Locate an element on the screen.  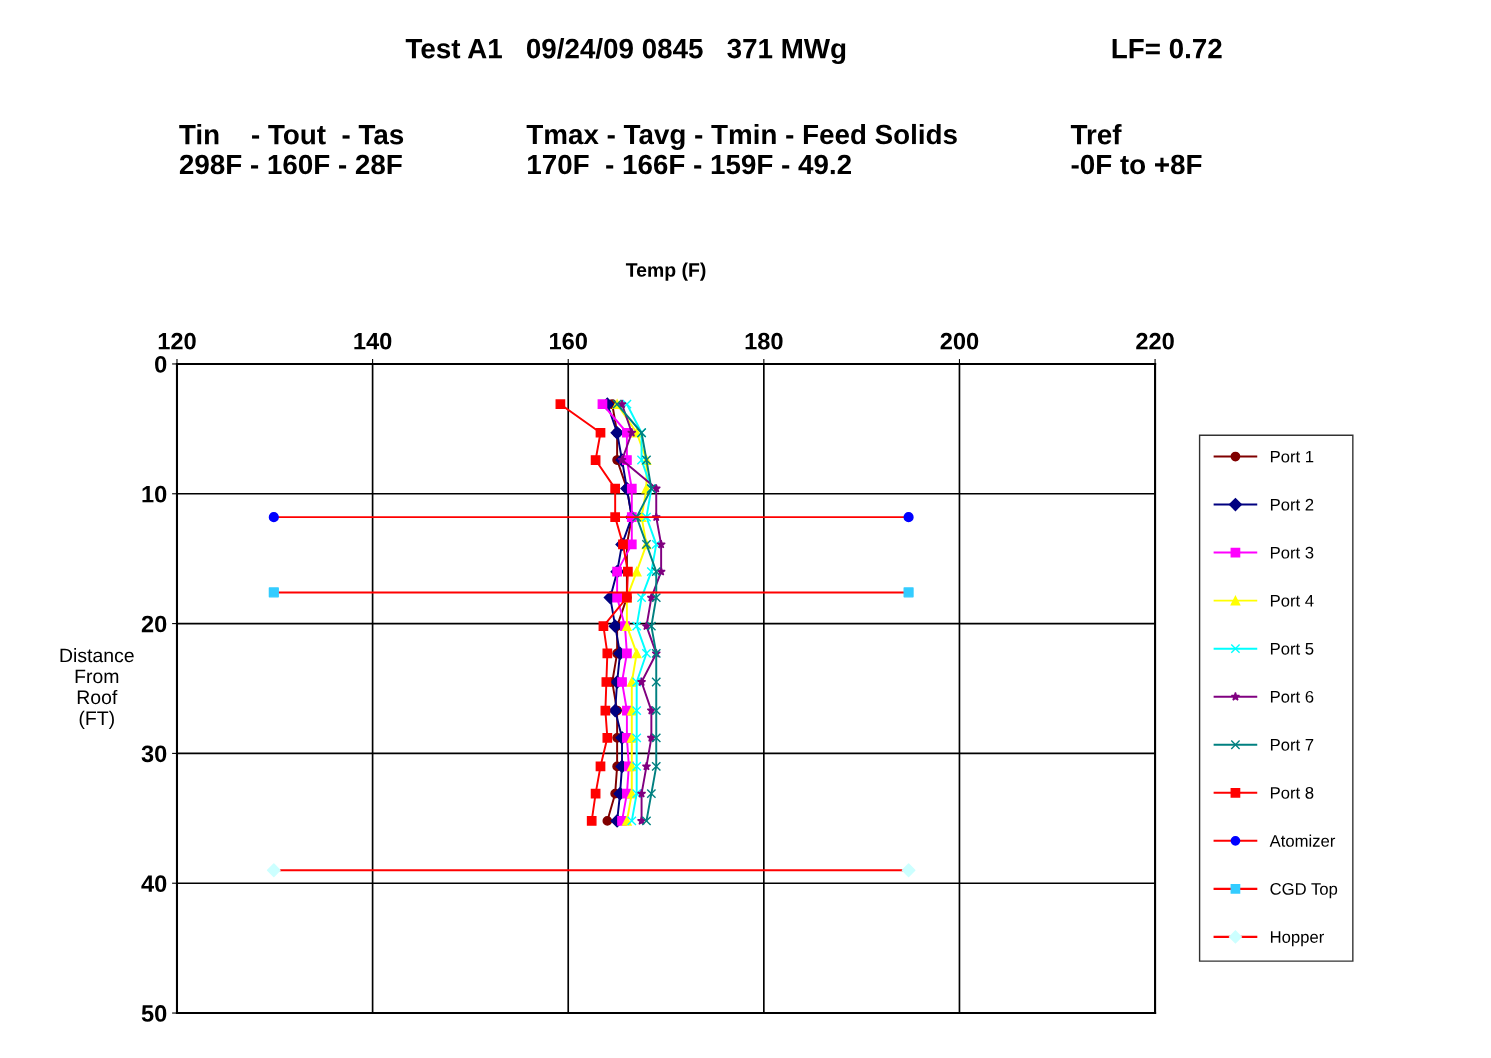
legend-label: Port 7 is located at coordinates (1292, 745).